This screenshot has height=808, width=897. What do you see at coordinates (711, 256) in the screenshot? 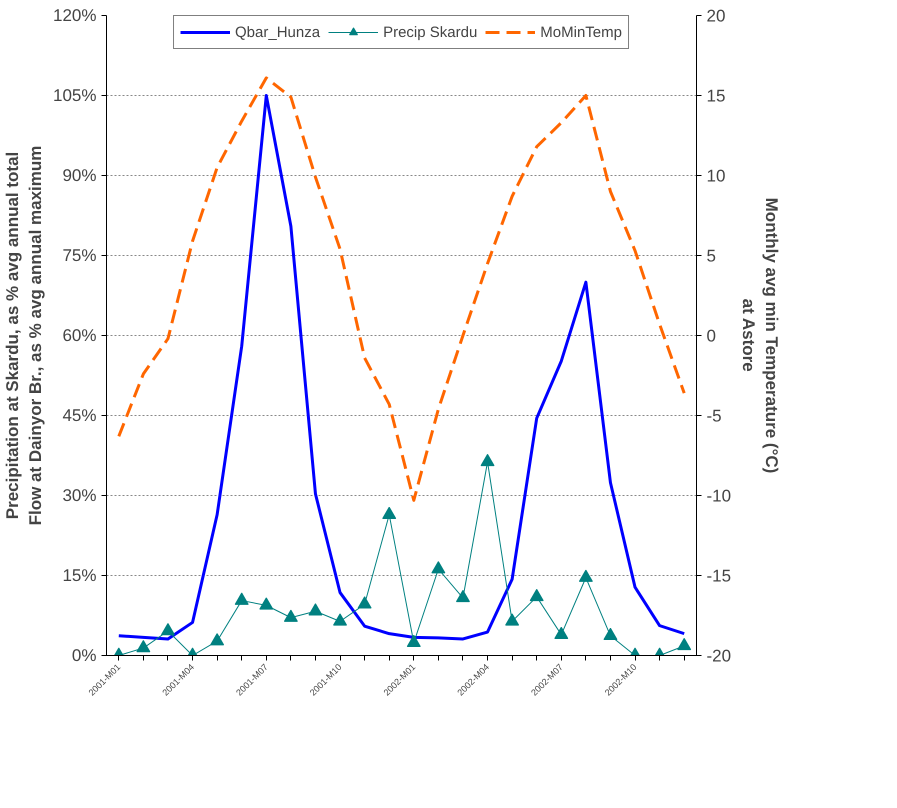
I see `y2-tick-label: 5` at bounding box center [711, 256].